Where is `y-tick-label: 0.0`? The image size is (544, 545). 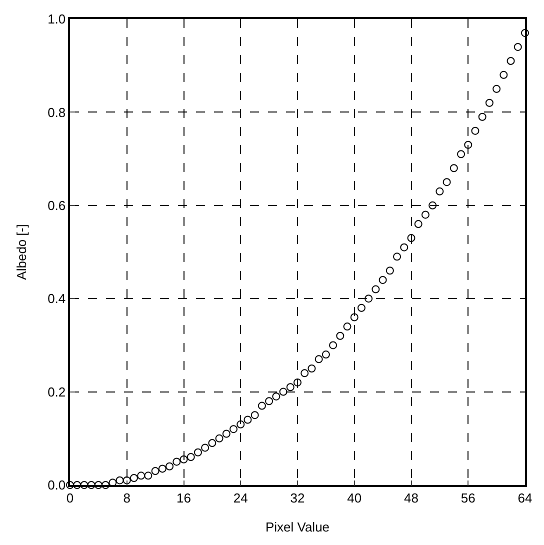
y-tick-label: 0.0 is located at coordinates (57, 485).